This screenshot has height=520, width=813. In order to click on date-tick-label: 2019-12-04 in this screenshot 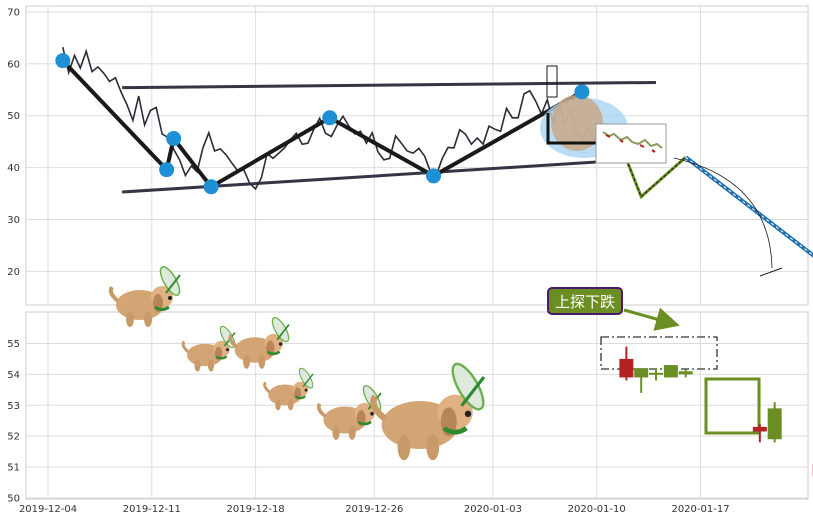, I will do `click(48, 509)`.